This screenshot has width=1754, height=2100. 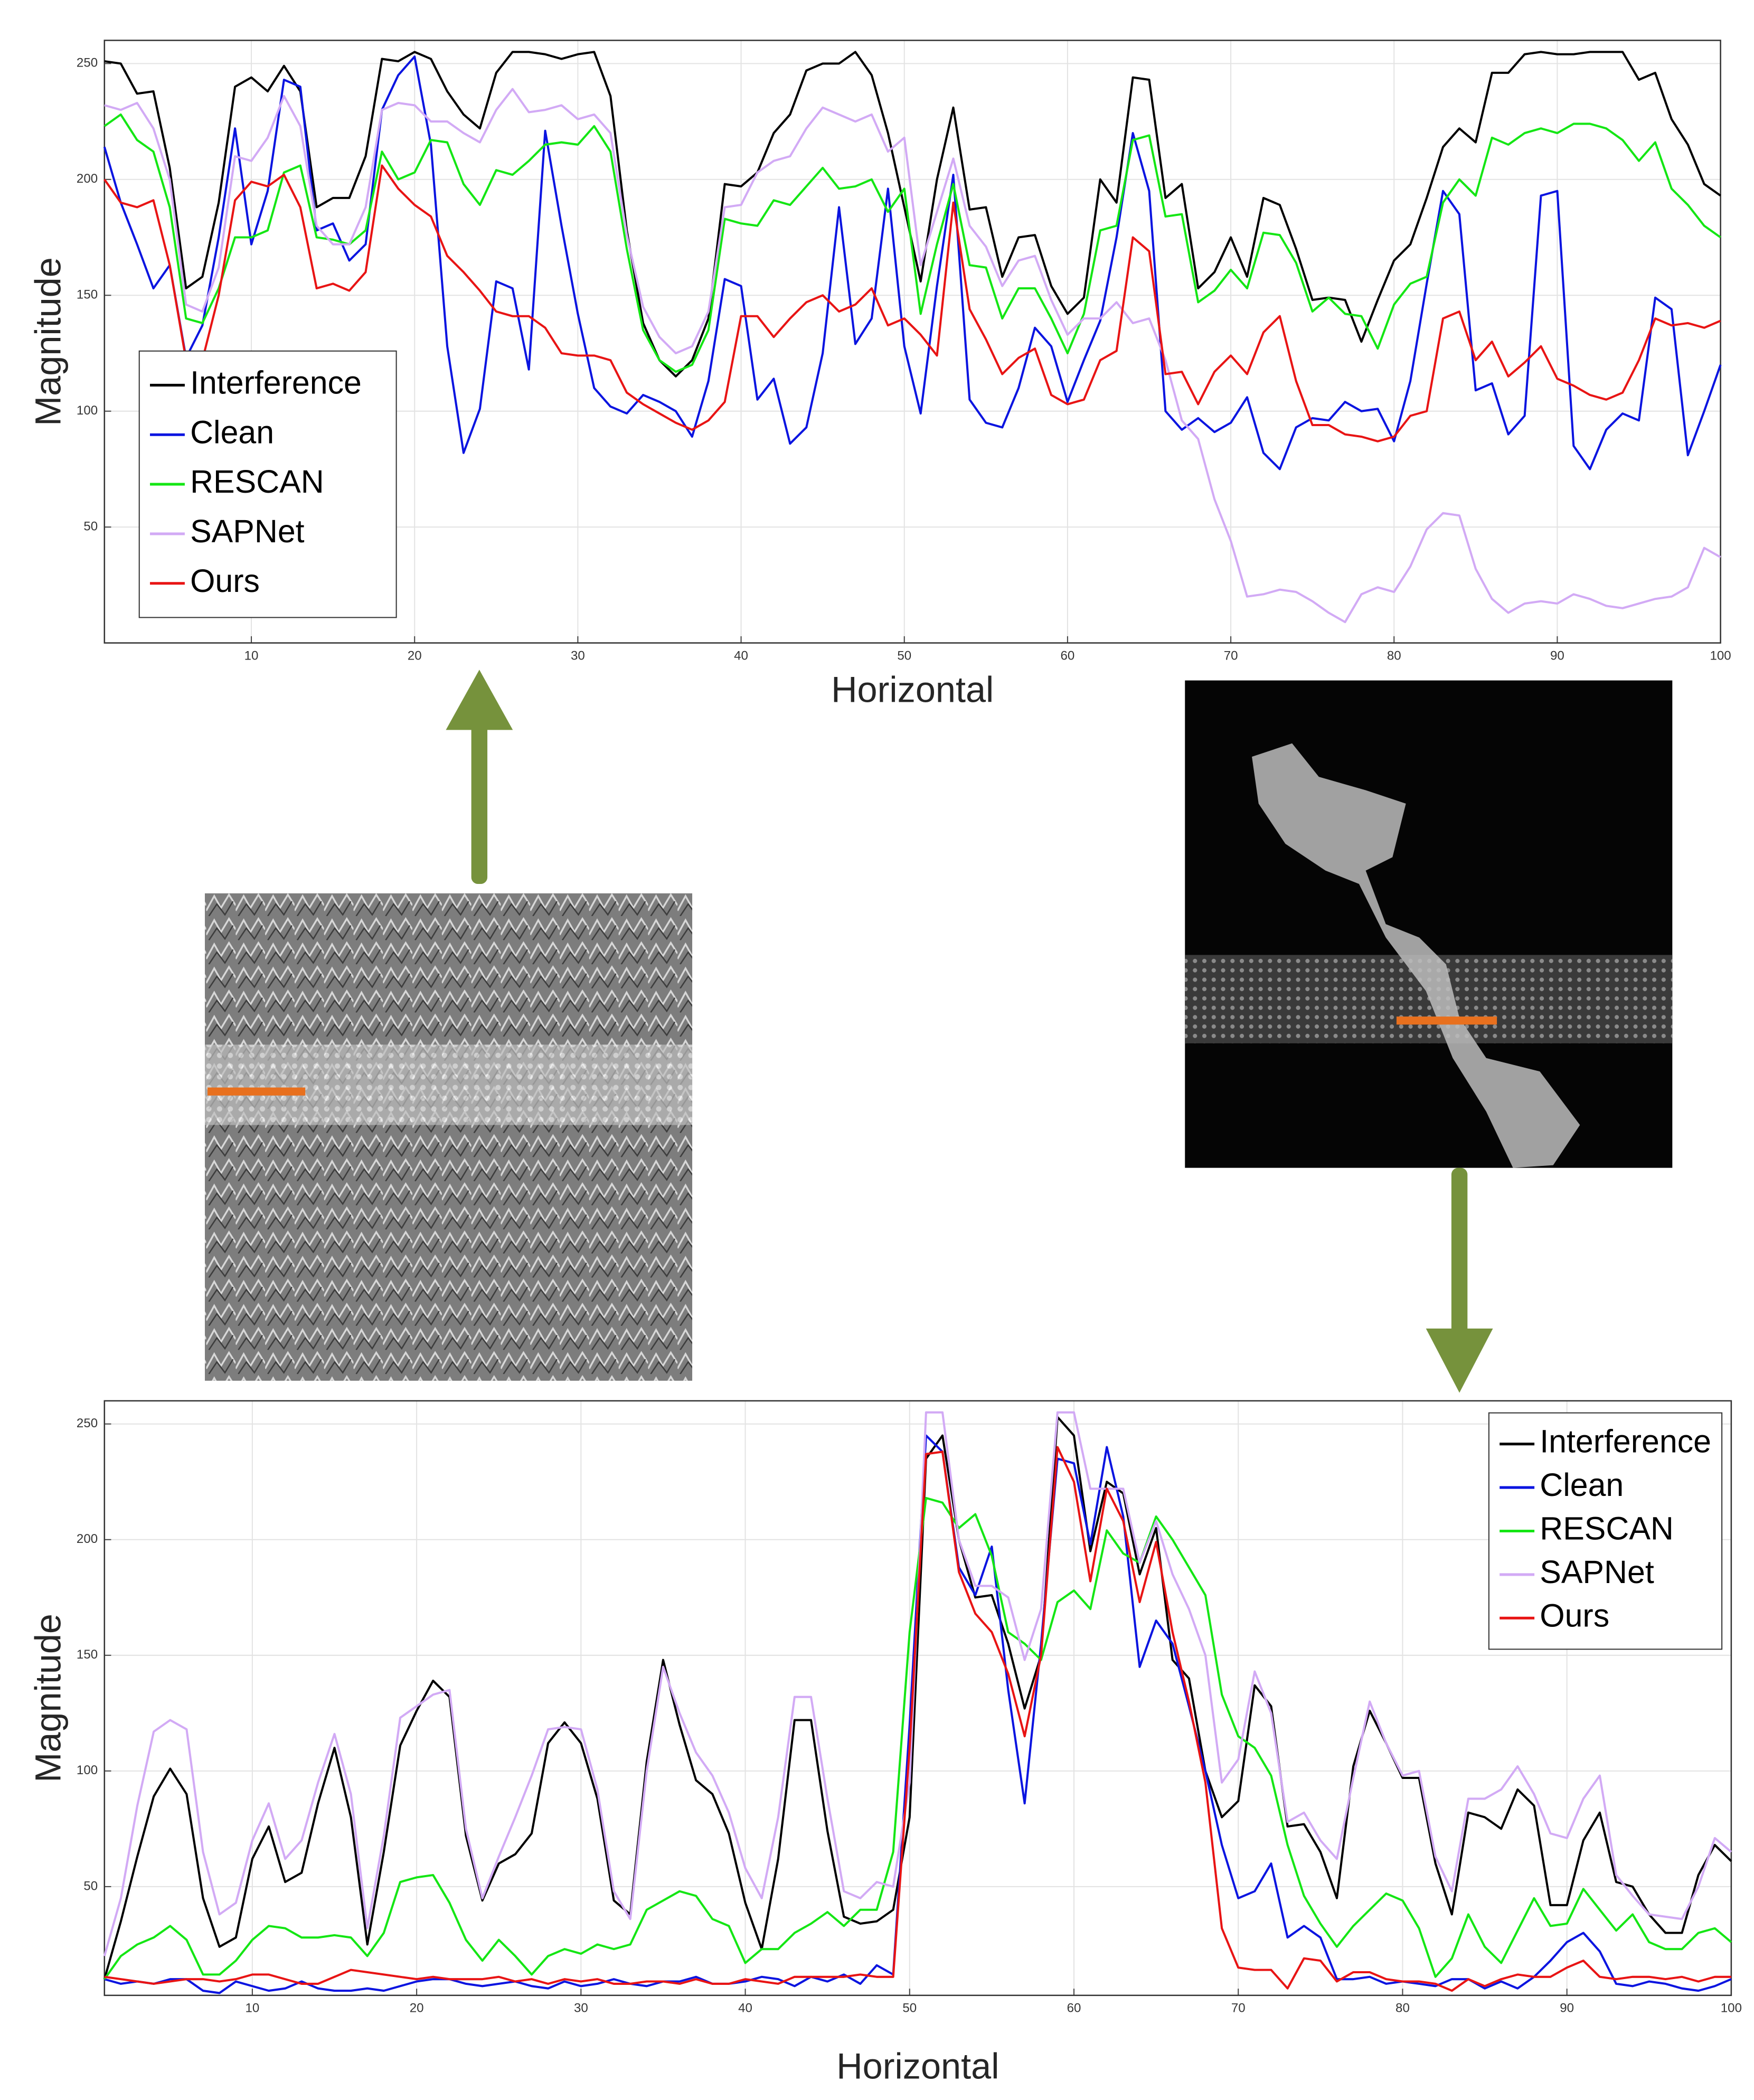 I want to click on arrow-up, so click(x=479, y=777).